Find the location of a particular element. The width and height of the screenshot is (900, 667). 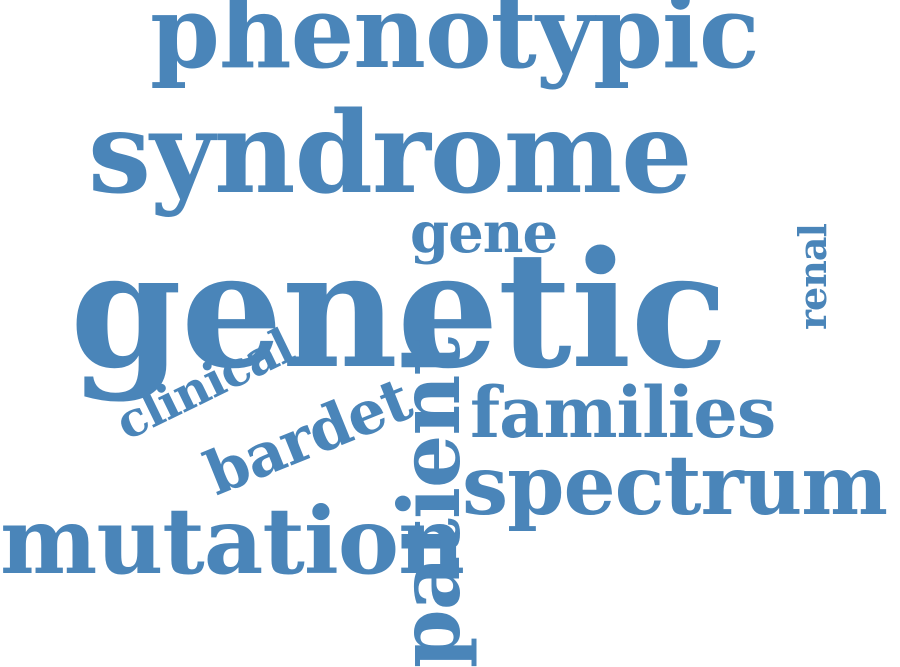

word-families: families is located at coordinates (623, 412).